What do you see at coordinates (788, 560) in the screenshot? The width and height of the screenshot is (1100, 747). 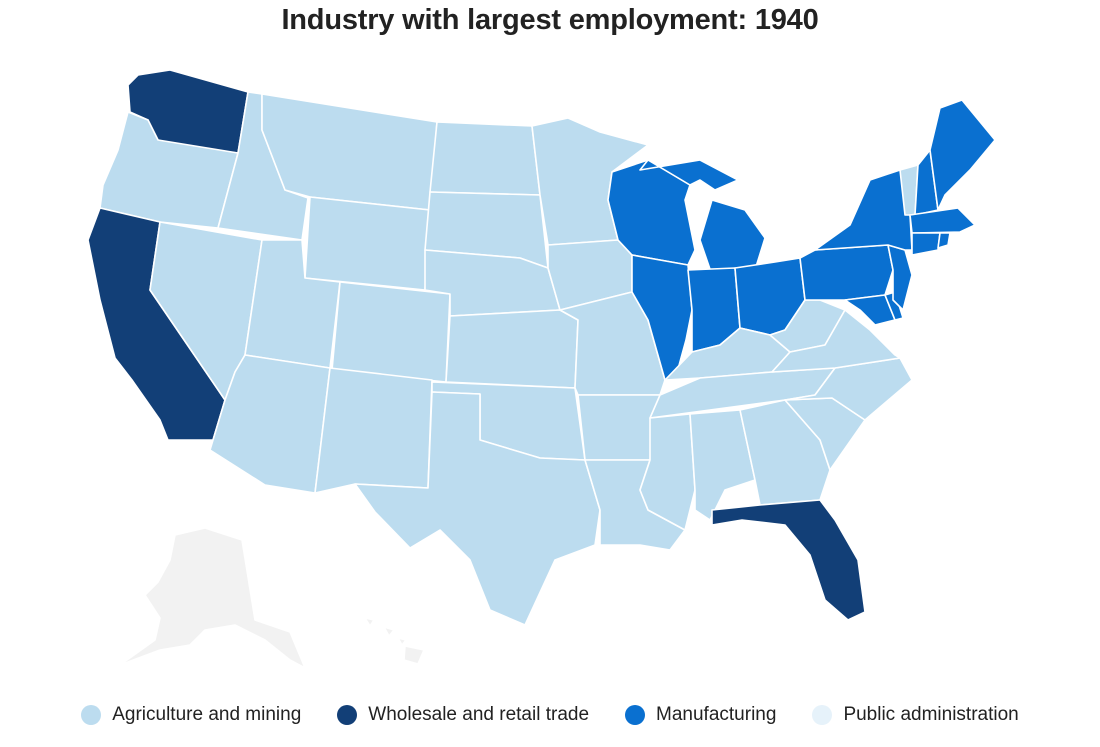 I see `state-florida` at bounding box center [788, 560].